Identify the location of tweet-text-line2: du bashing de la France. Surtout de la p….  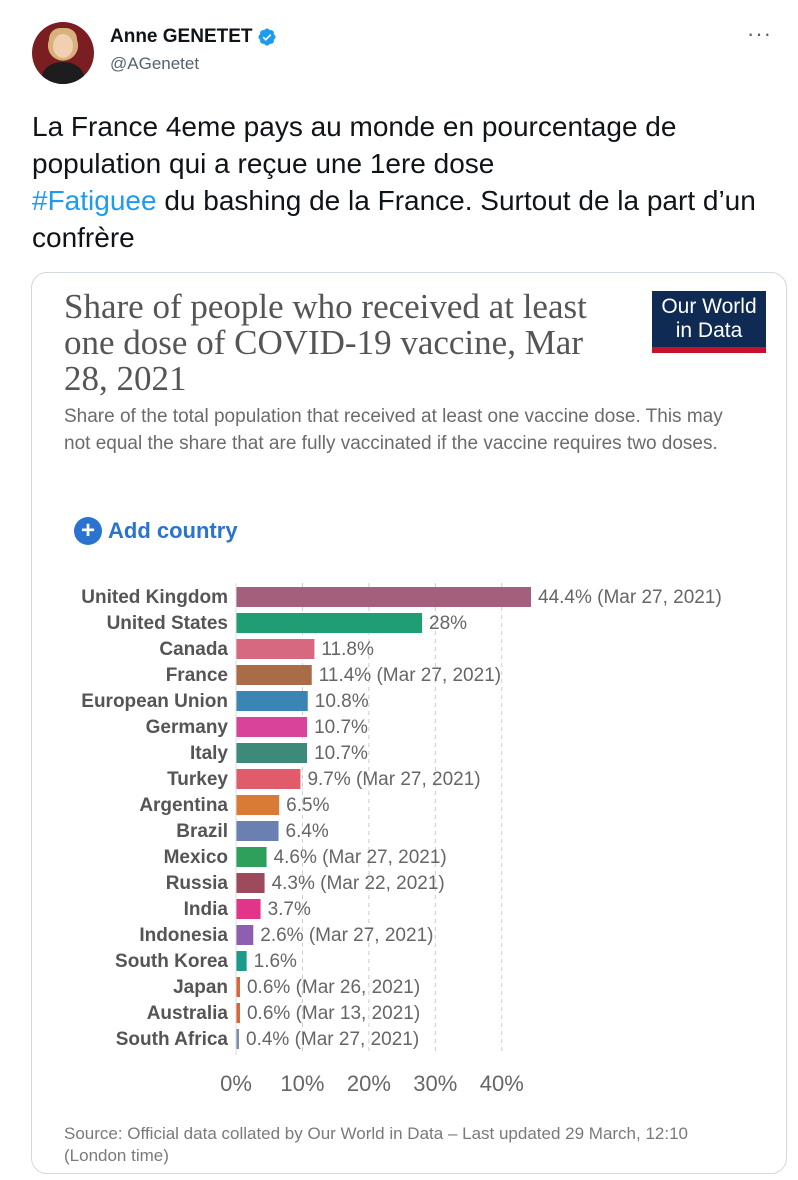
(394, 219).